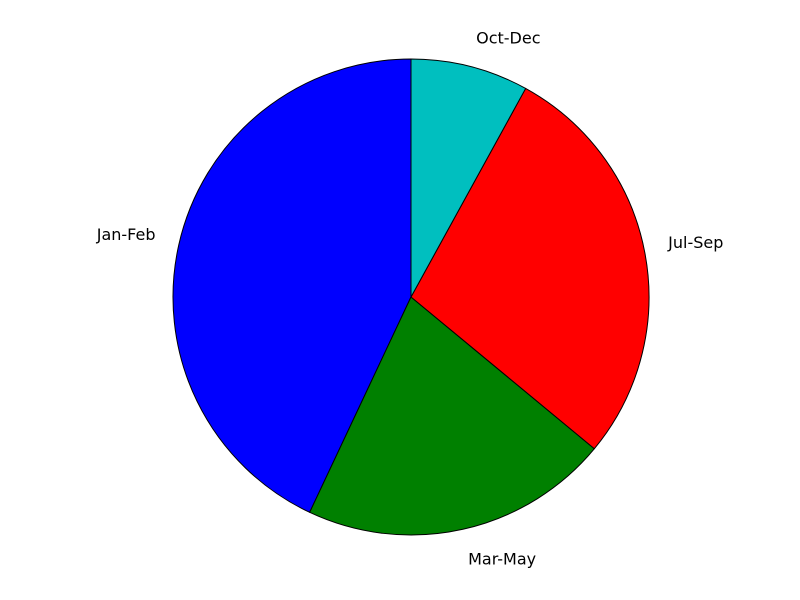  Describe the element at coordinates (126, 234) in the screenshot. I see `pie-label-jan-feb: Jan-Feb` at that location.